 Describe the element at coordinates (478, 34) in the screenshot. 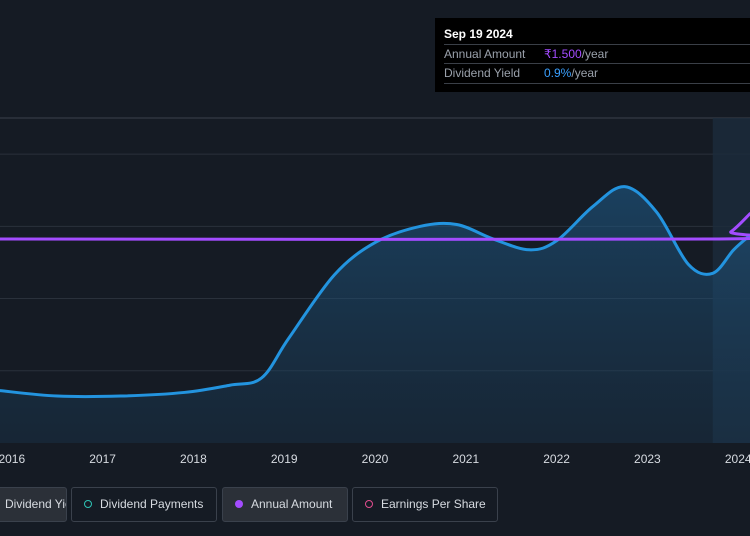

I see `tooltip-date: Sep 19 2024` at that location.